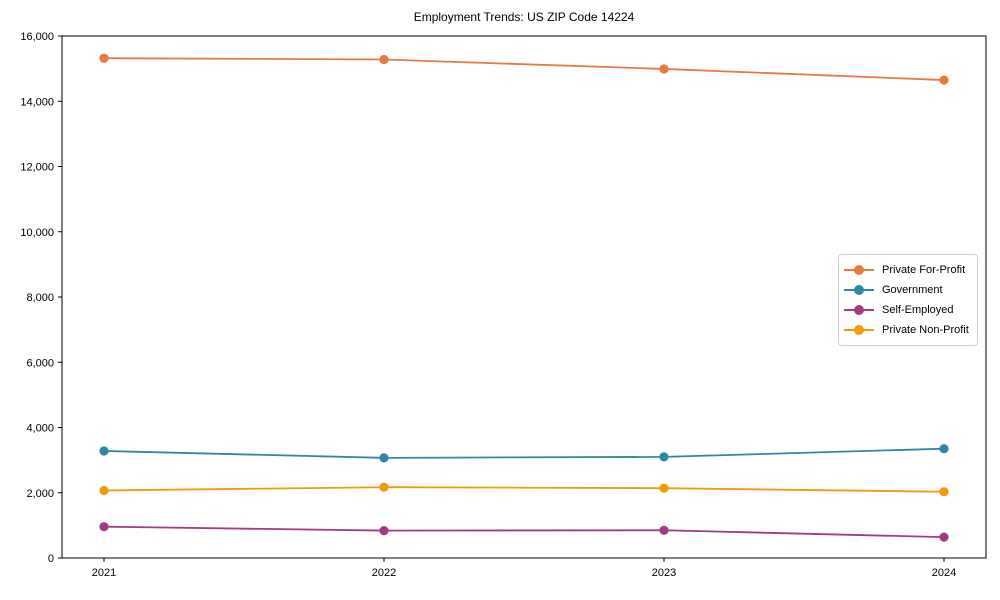 The height and width of the screenshot is (600, 1000). What do you see at coordinates (664, 69) in the screenshot?
I see `data-point-private-for-profit-2023` at bounding box center [664, 69].